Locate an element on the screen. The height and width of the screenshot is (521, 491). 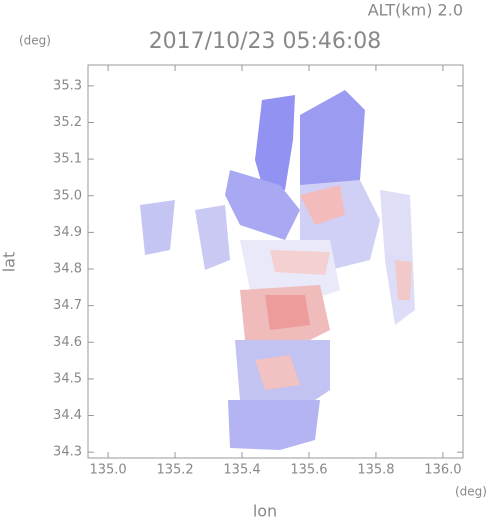
y-tick-label: 35.1 is located at coordinates (67, 159).